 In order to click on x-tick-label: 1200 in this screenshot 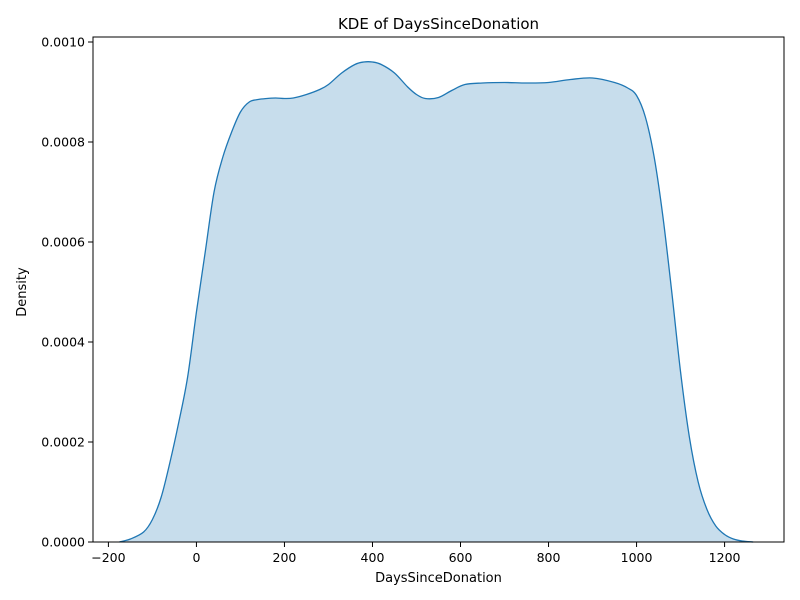, I will do `click(725, 557)`.